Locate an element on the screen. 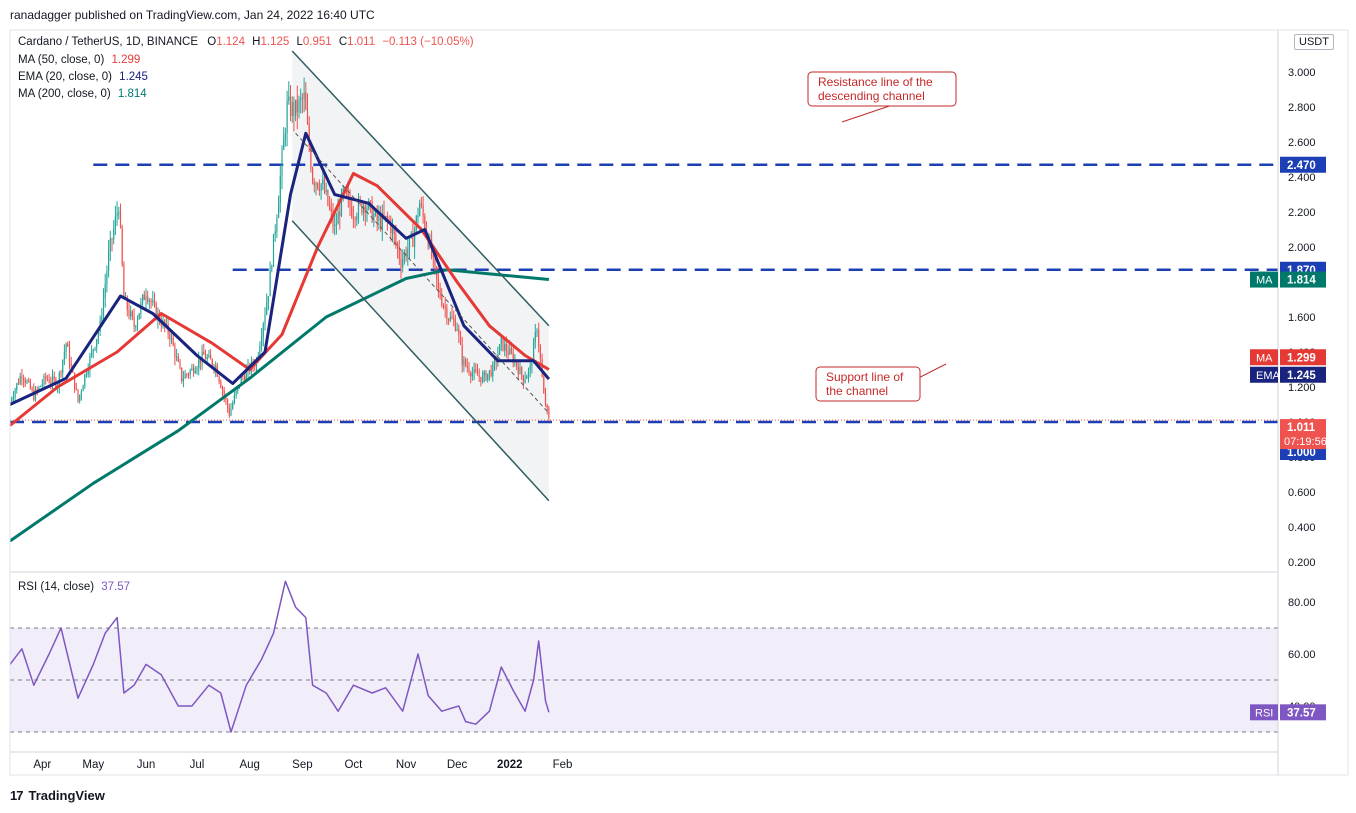 The height and width of the screenshot is (813, 1356). ema20-legend: EMA (20, close, 0) 1.245 is located at coordinates (83, 77).